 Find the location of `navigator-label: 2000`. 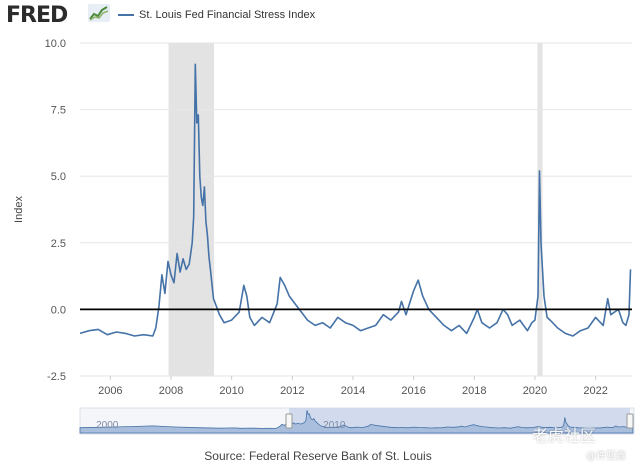

navigator-label: 2000 is located at coordinates (107, 425).